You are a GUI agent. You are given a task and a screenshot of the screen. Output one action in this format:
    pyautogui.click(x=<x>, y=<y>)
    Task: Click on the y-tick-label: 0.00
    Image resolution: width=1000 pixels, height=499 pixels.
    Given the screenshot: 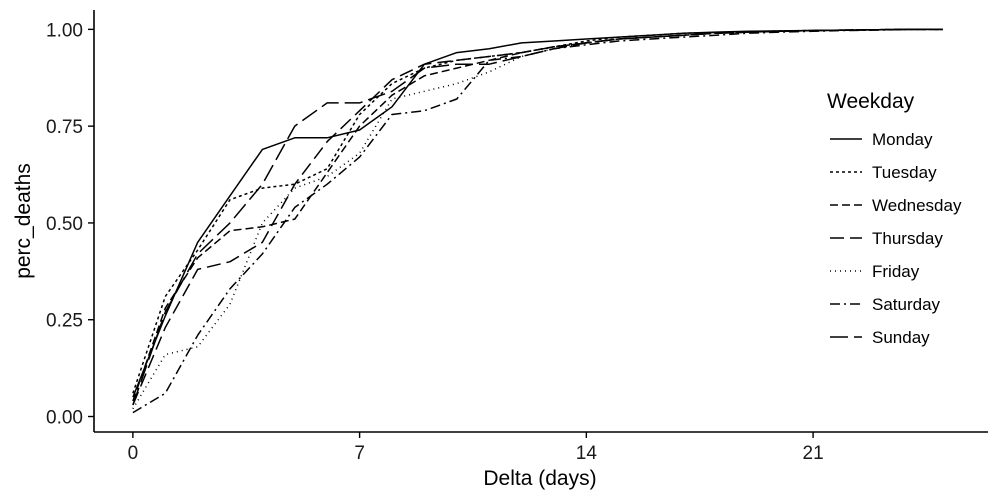 What is the action you would take?
    pyautogui.click(x=64, y=418)
    